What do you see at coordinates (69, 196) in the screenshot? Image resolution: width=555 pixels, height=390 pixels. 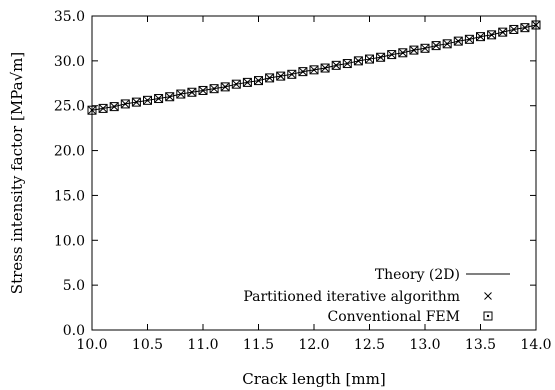 I see `y-tick-label: 15.0` at bounding box center [69, 196].